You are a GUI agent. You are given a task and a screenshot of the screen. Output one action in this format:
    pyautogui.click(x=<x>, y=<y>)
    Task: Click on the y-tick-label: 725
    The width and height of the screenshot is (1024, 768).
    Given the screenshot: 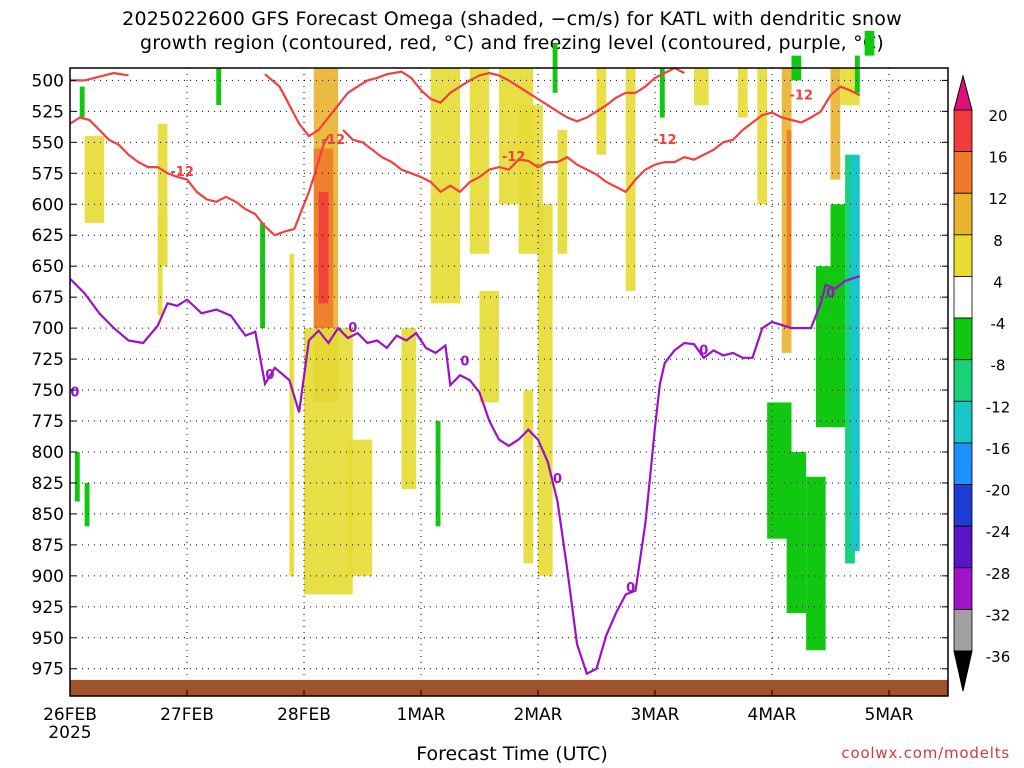 What is the action you would take?
    pyautogui.click(x=48, y=360)
    